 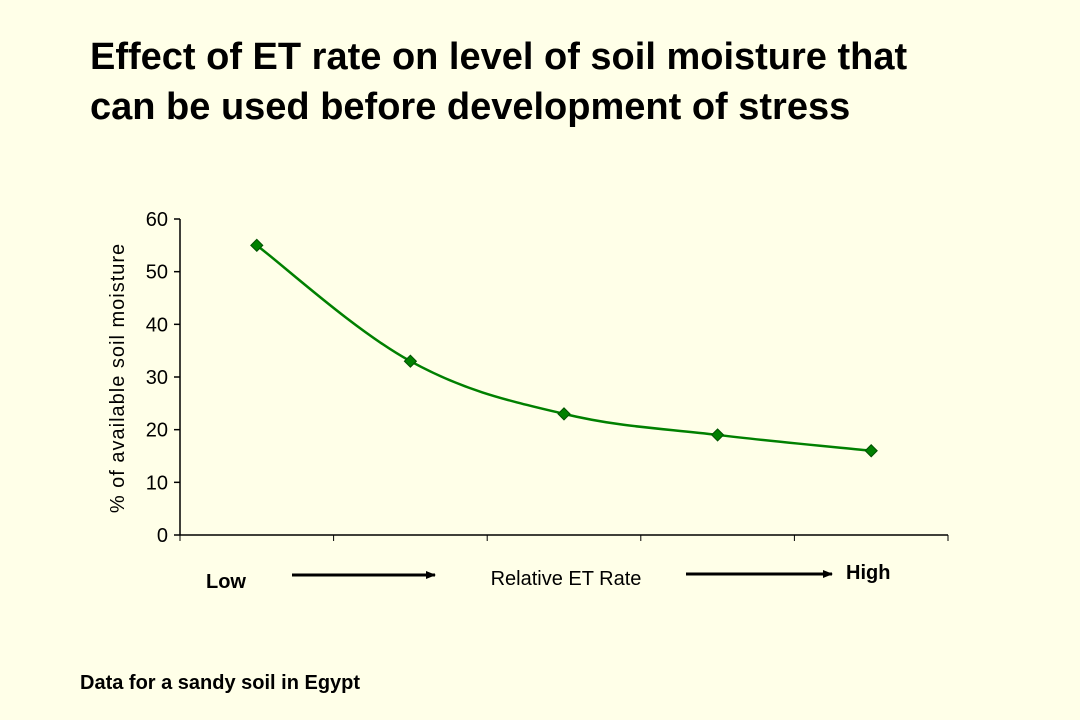 What do you see at coordinates (220, 683) in the screenshot?
I see `footnote: Data for a sandy soil in Egypt` at bounding box center [220, 683].